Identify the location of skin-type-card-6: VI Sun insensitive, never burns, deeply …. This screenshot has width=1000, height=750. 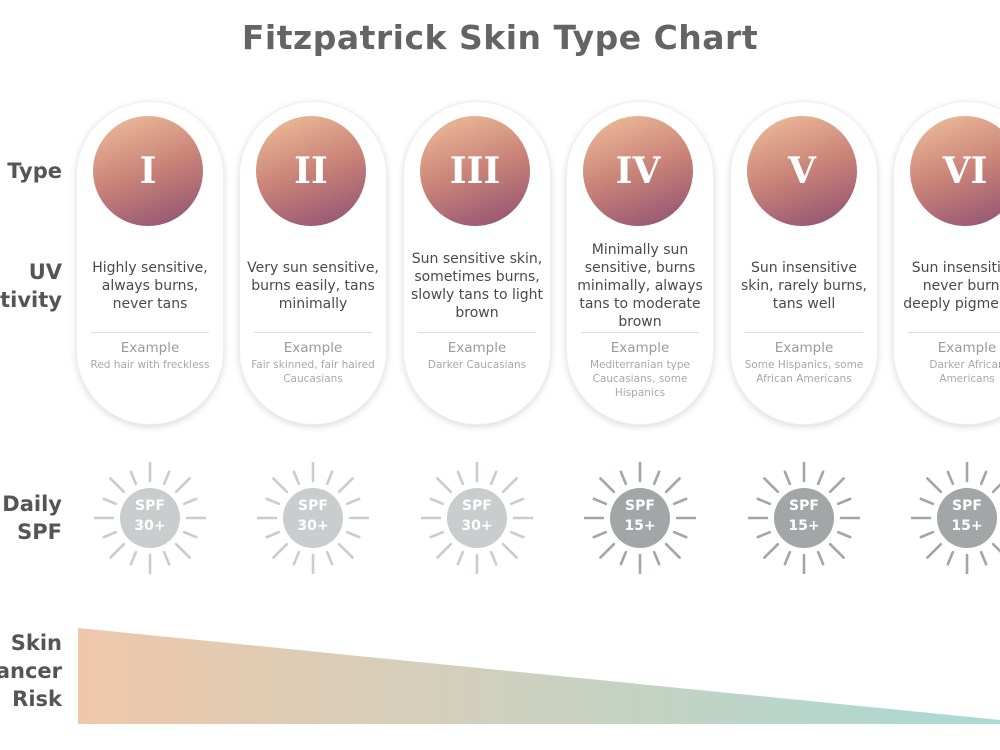
(947, 263).